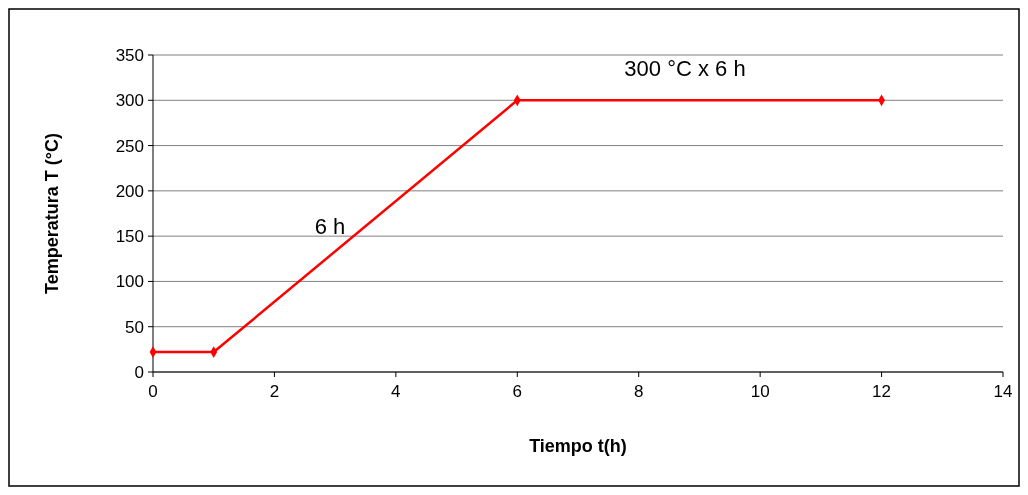 The width and height of the screenshot is (1028, 495). Describe the element at coordinates (134, 327) in the screenshot. I see `y-tick-label: 50` at that location.